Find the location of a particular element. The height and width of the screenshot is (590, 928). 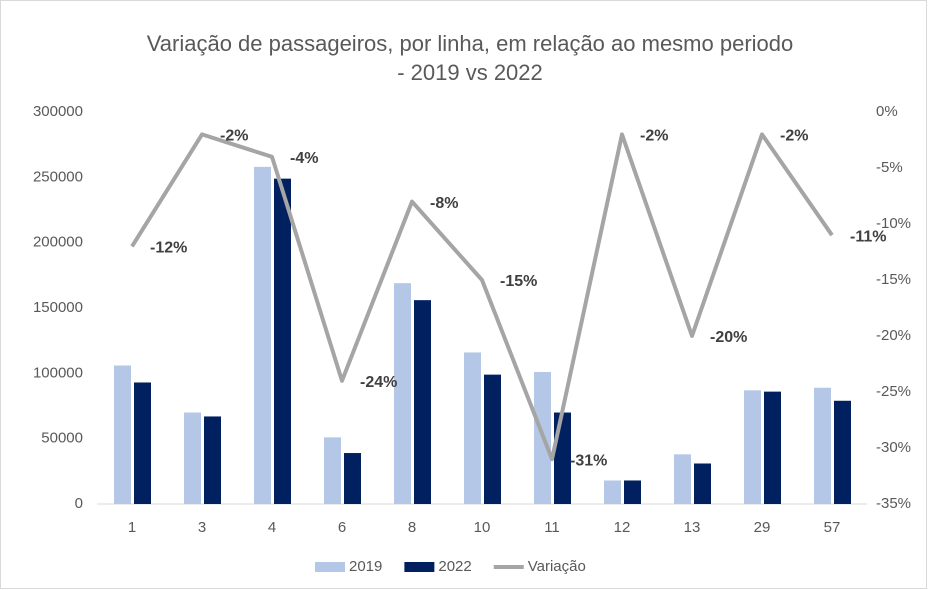

data-label: -20% is located at coordinates (728, 337).